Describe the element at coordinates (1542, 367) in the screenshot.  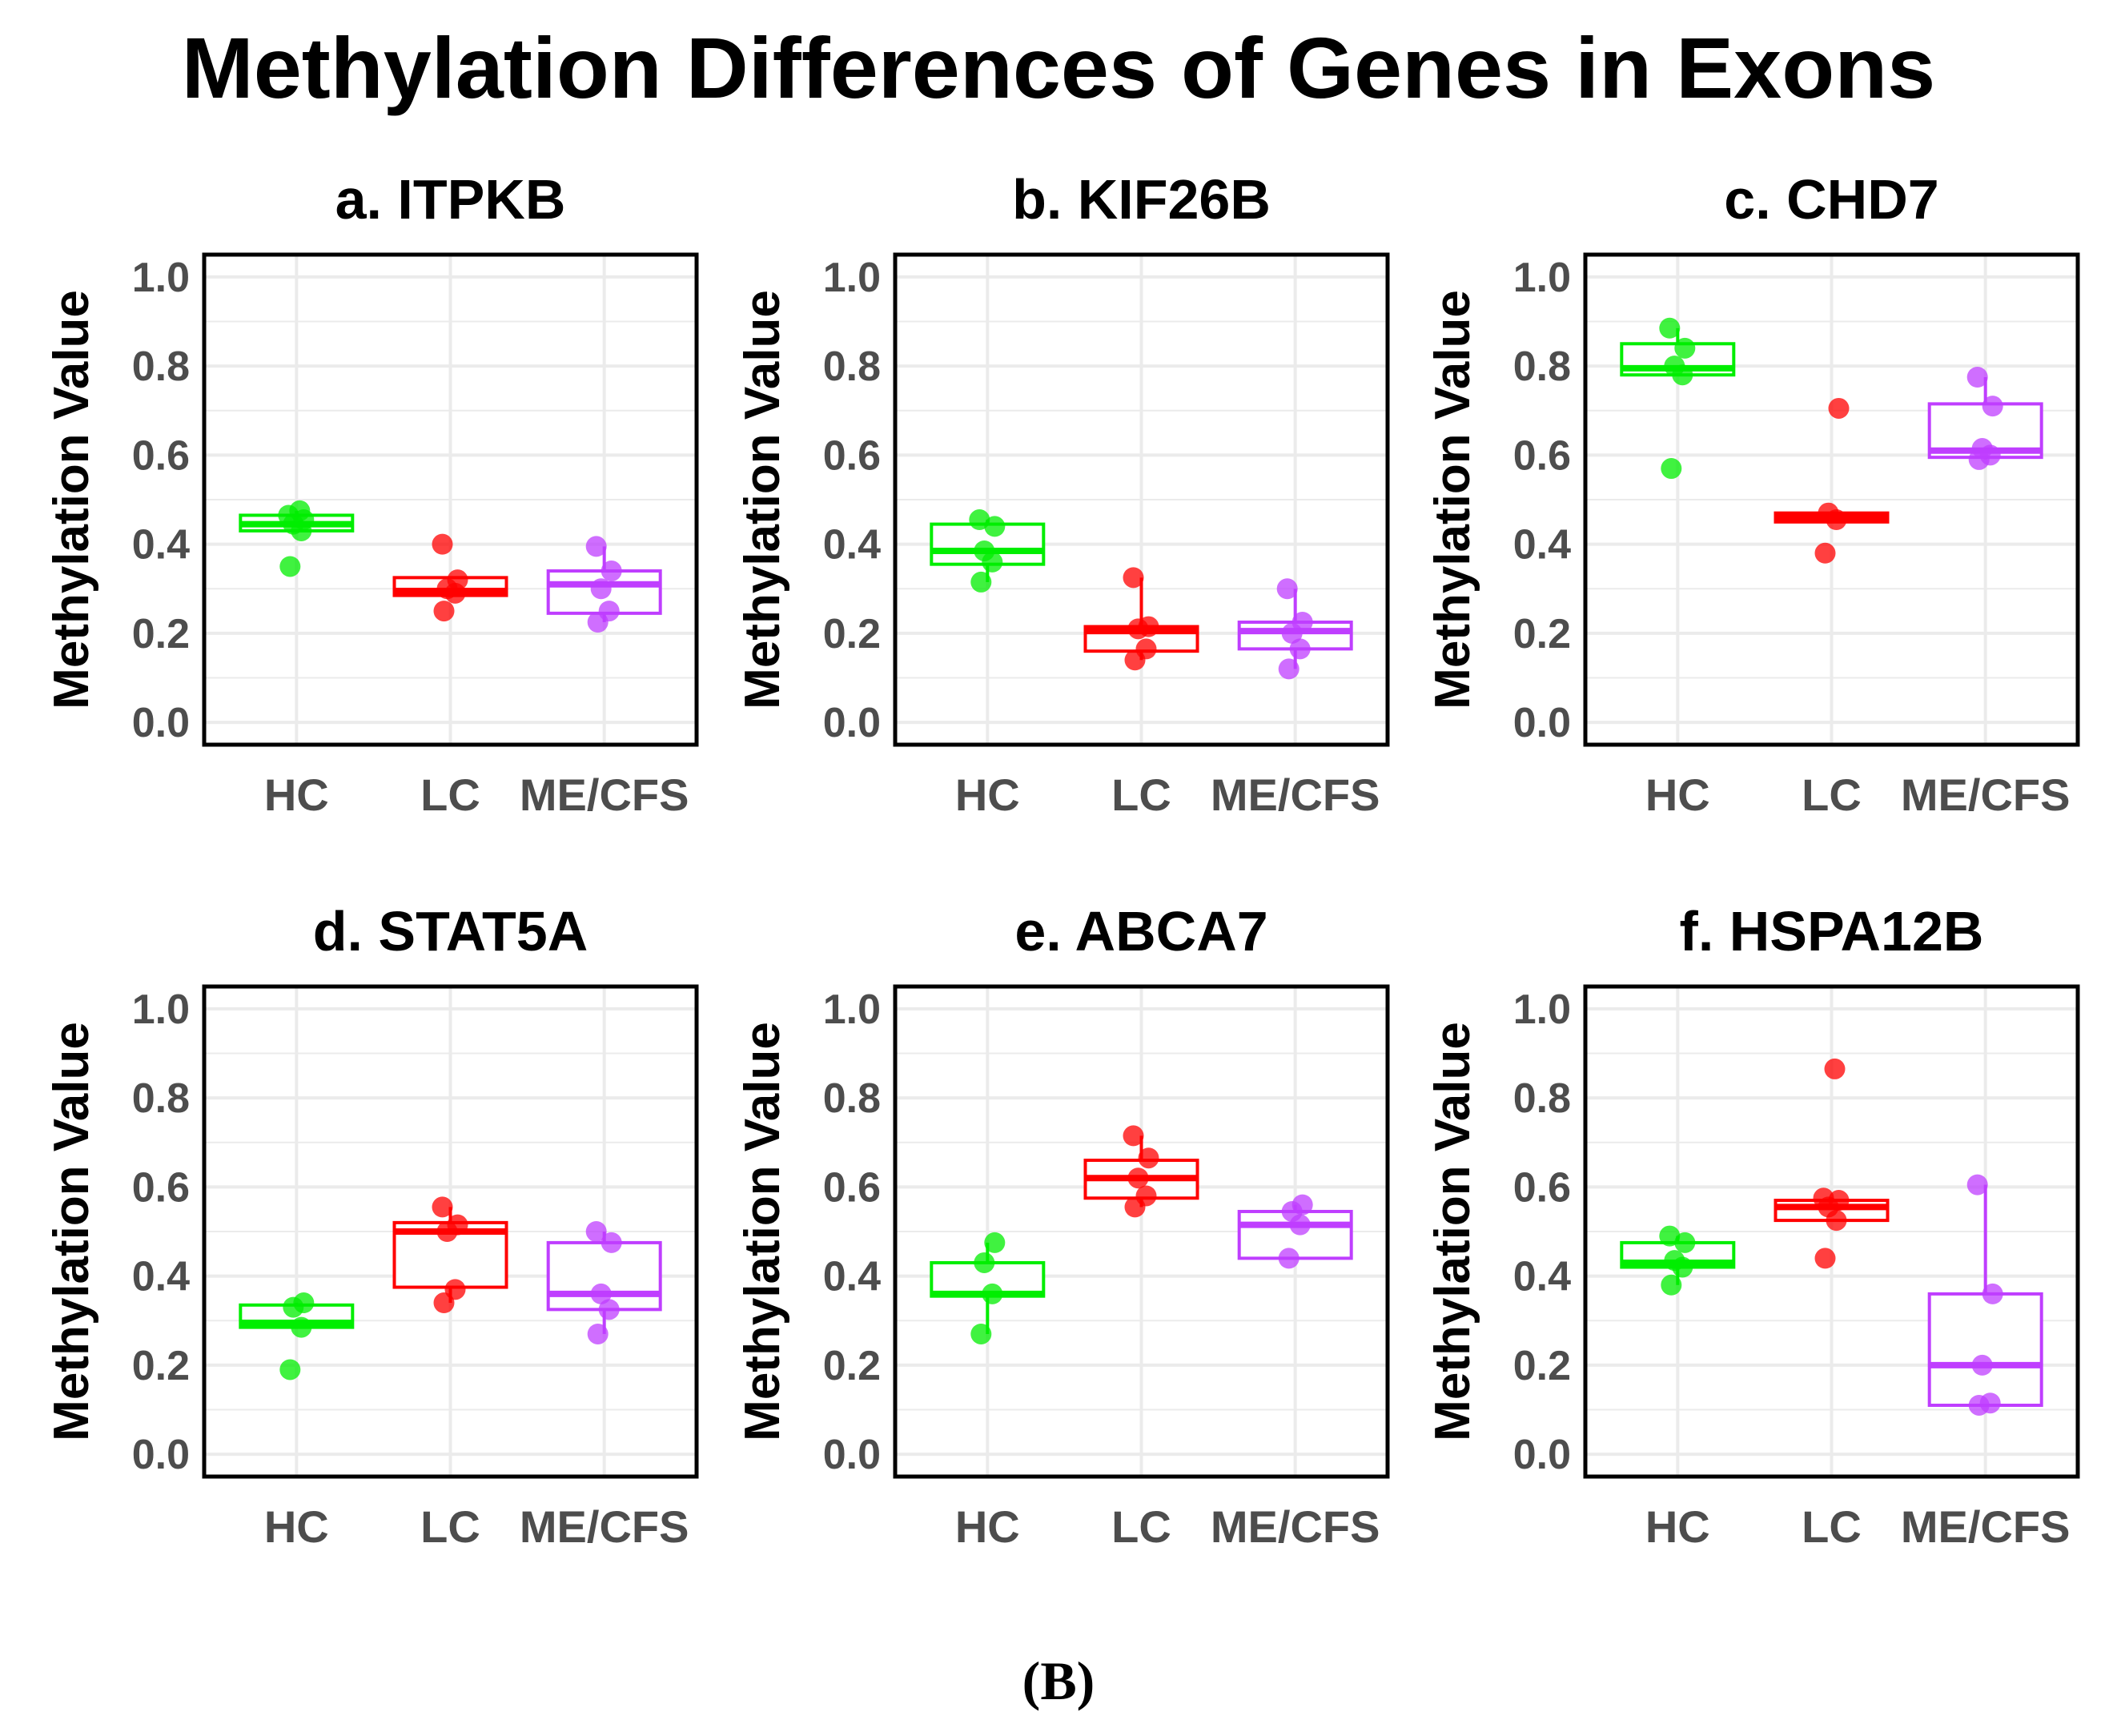
I see `y-tick-label: 0.8` at that location.